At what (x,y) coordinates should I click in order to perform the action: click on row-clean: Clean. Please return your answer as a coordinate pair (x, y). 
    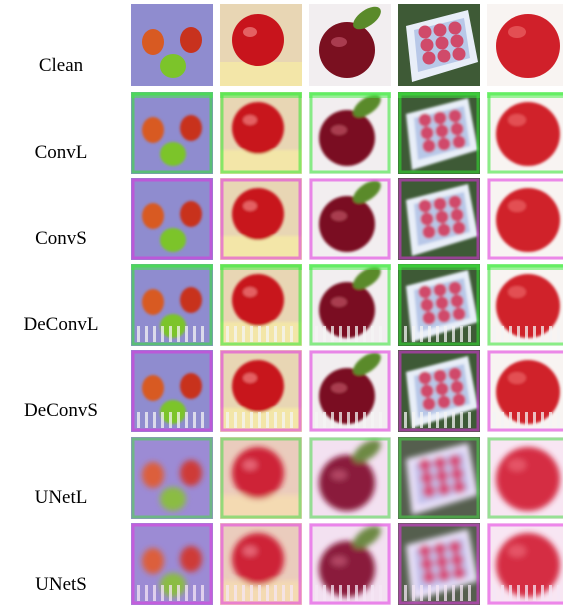
    Looking at the image, I should click on (281, 46).